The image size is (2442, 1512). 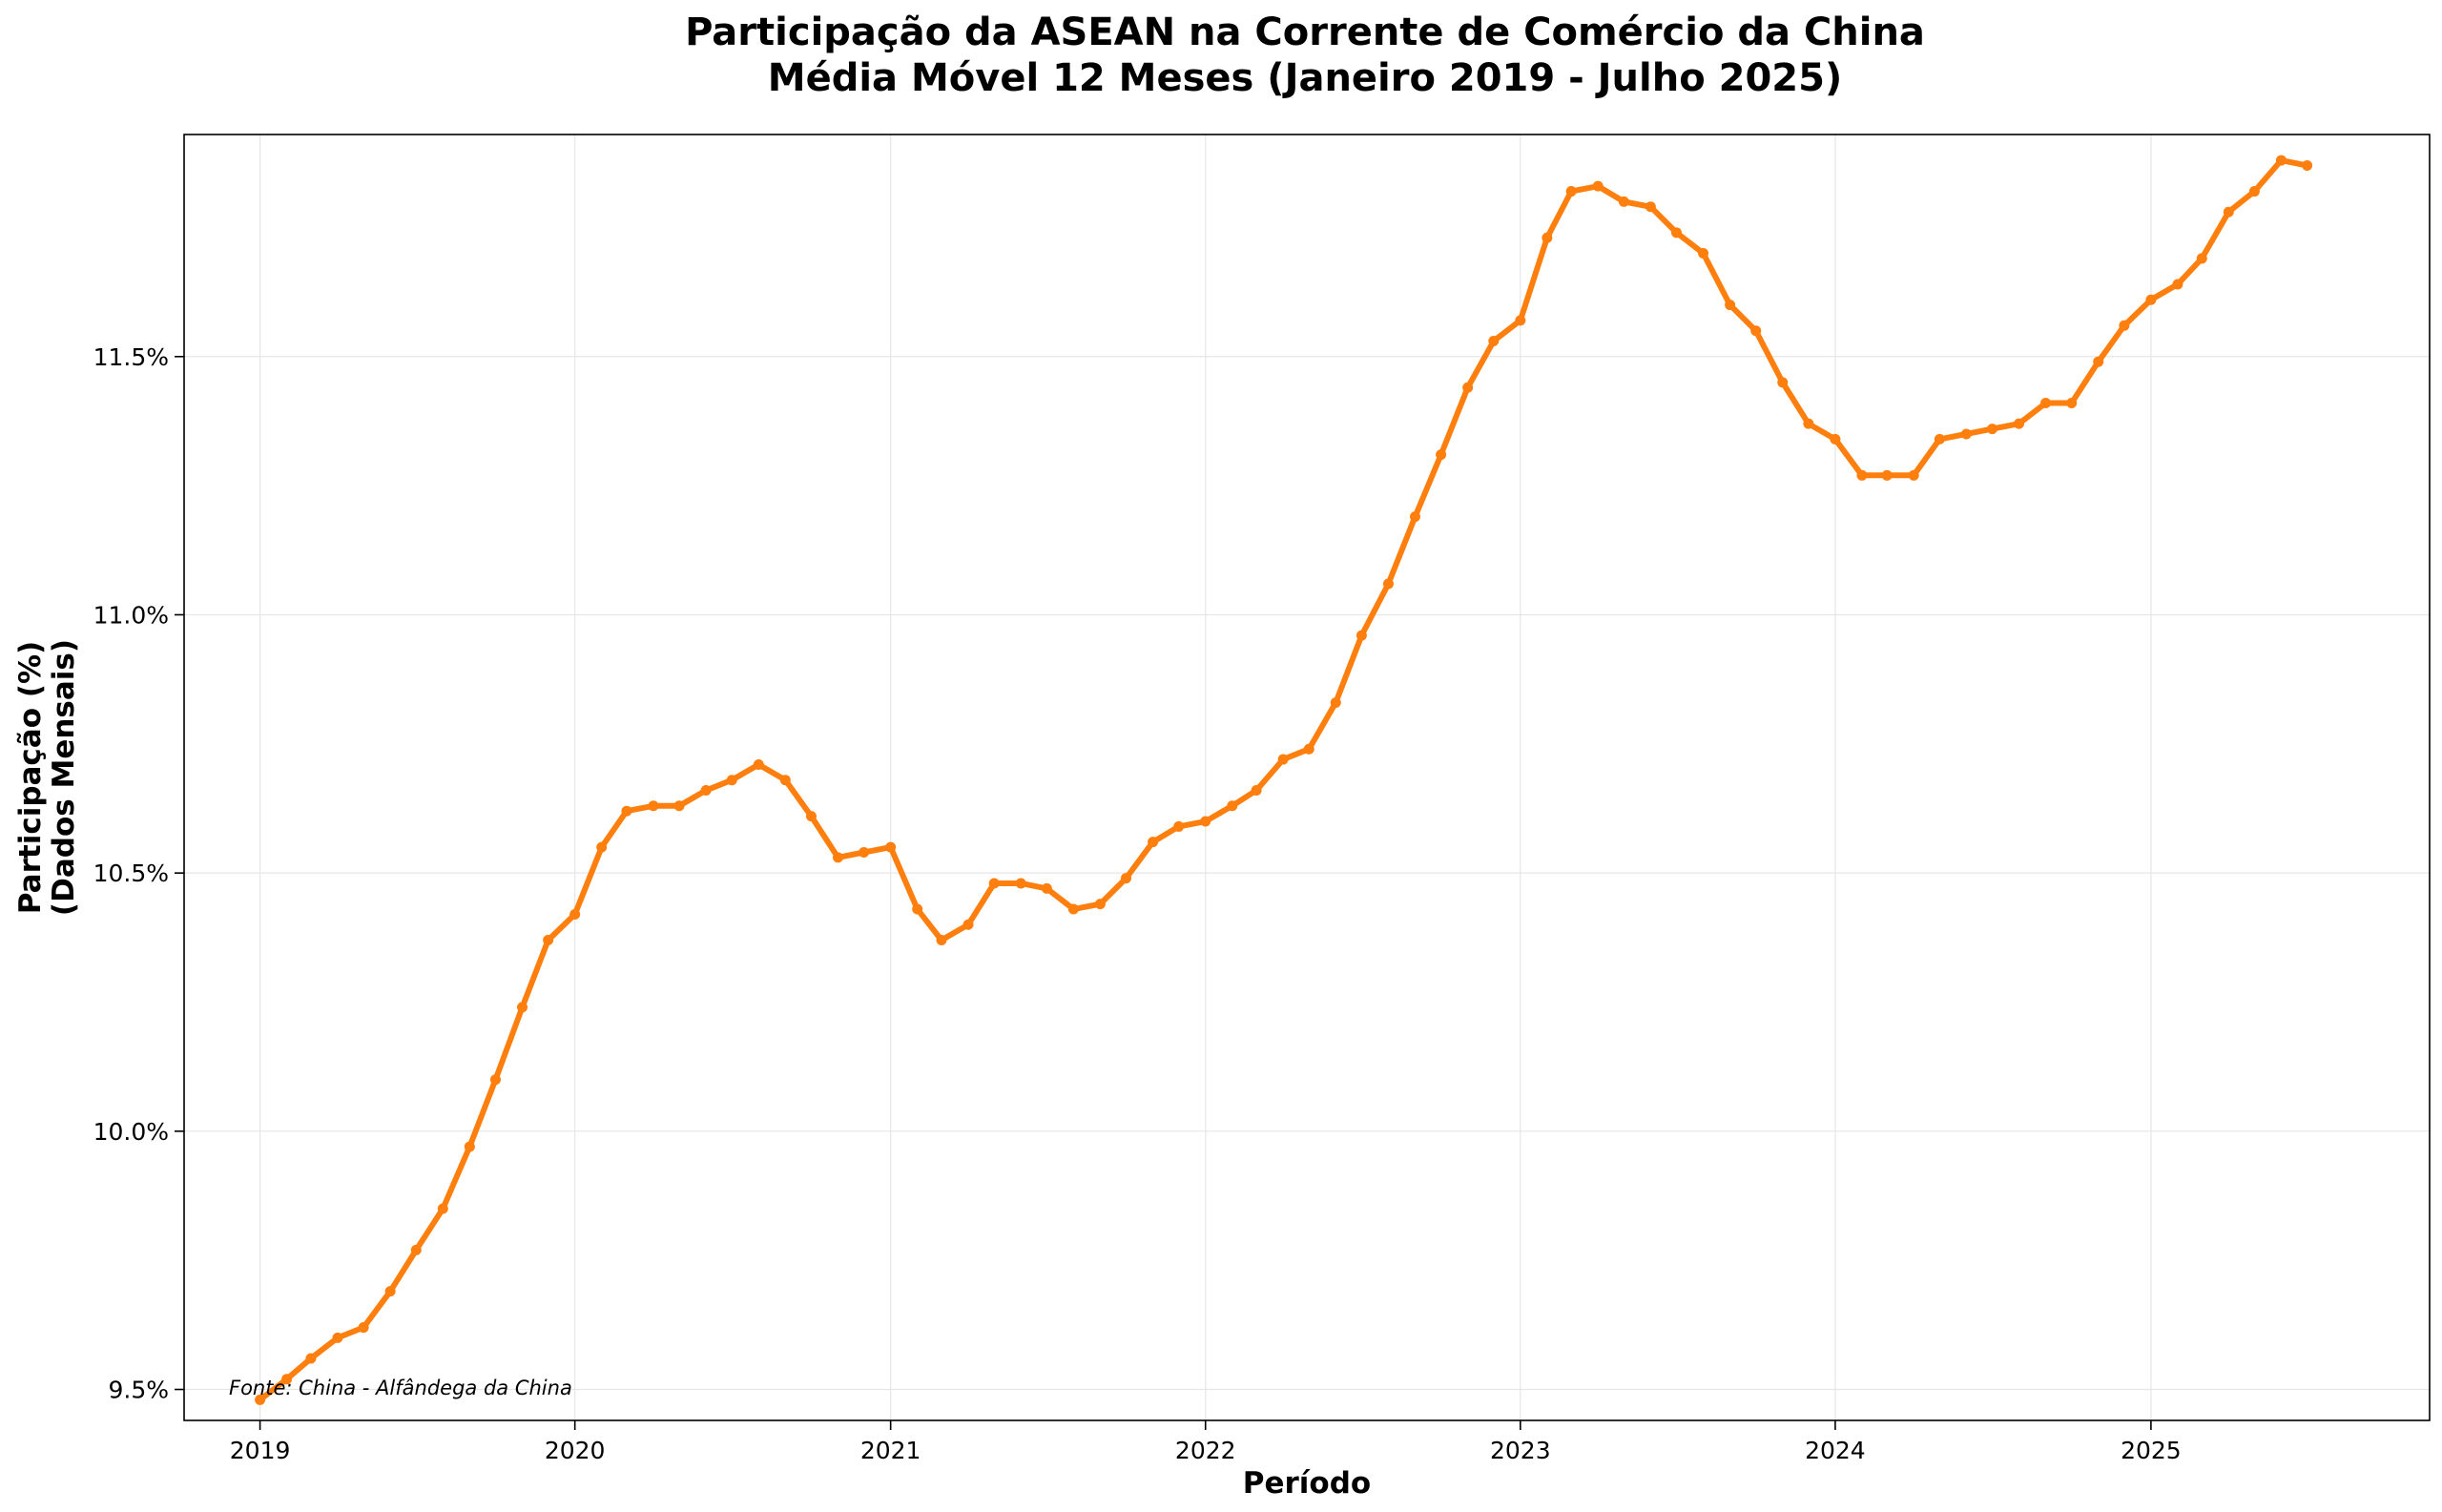 I want to click on x-tick-label: 2025, so click(x=2151, y=1450).